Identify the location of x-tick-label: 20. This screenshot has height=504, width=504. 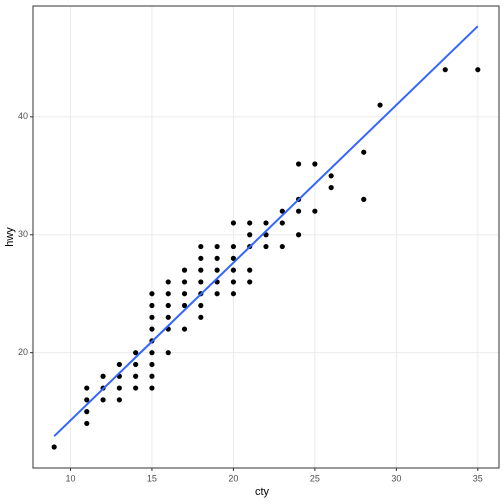
(233, 478).